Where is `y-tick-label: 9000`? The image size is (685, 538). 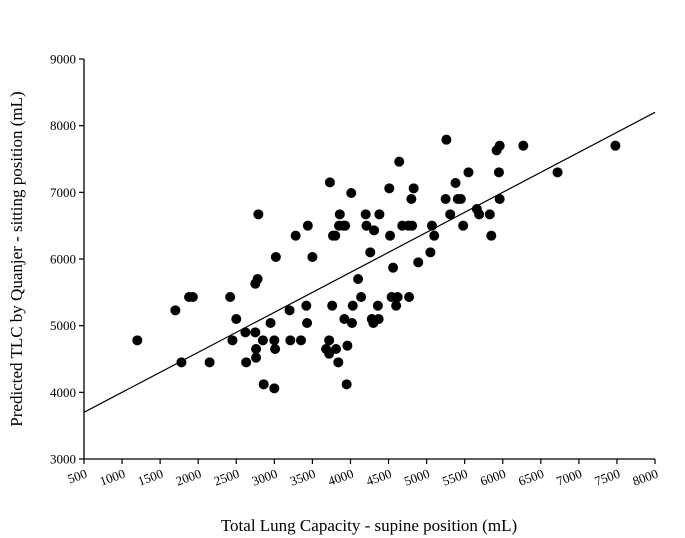
y-tick-label: 9000 is located at coordinates (63, 59).